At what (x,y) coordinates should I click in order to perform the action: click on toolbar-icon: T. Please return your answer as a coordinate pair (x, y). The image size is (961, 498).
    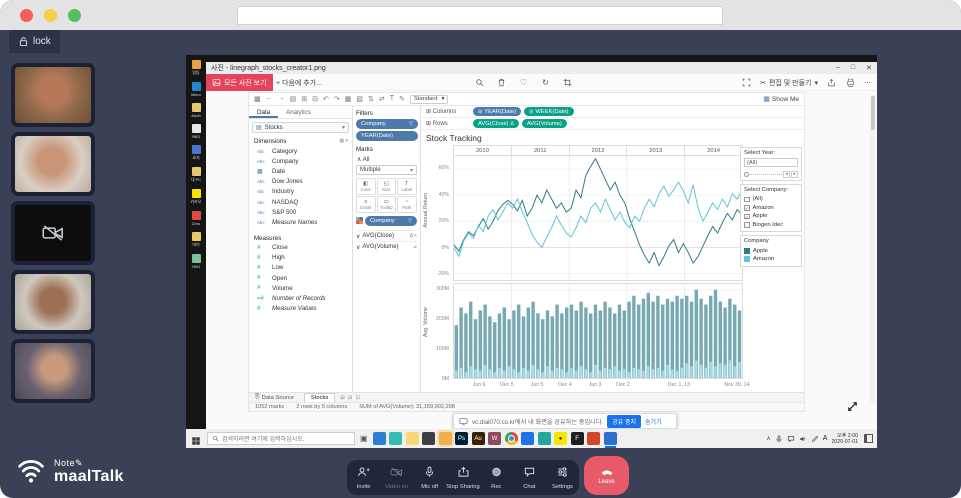
    Looking at the image, I should click on (392, 98).